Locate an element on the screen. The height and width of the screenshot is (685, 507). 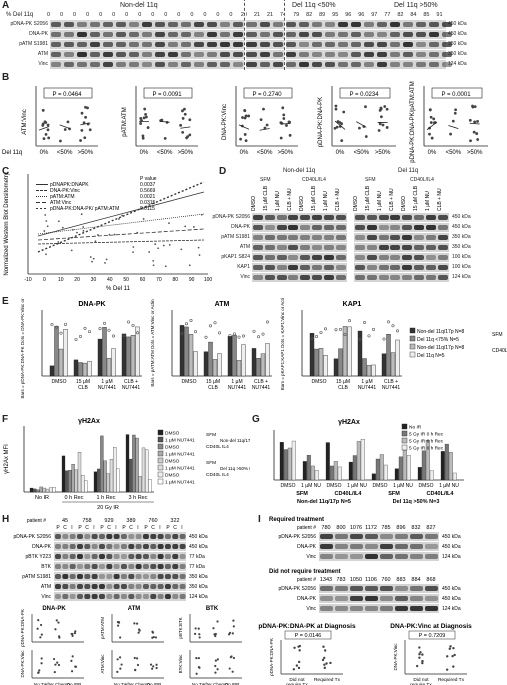
d-cond-cd40-right: CD40L/IL4 is located at coordinates (422, 180).